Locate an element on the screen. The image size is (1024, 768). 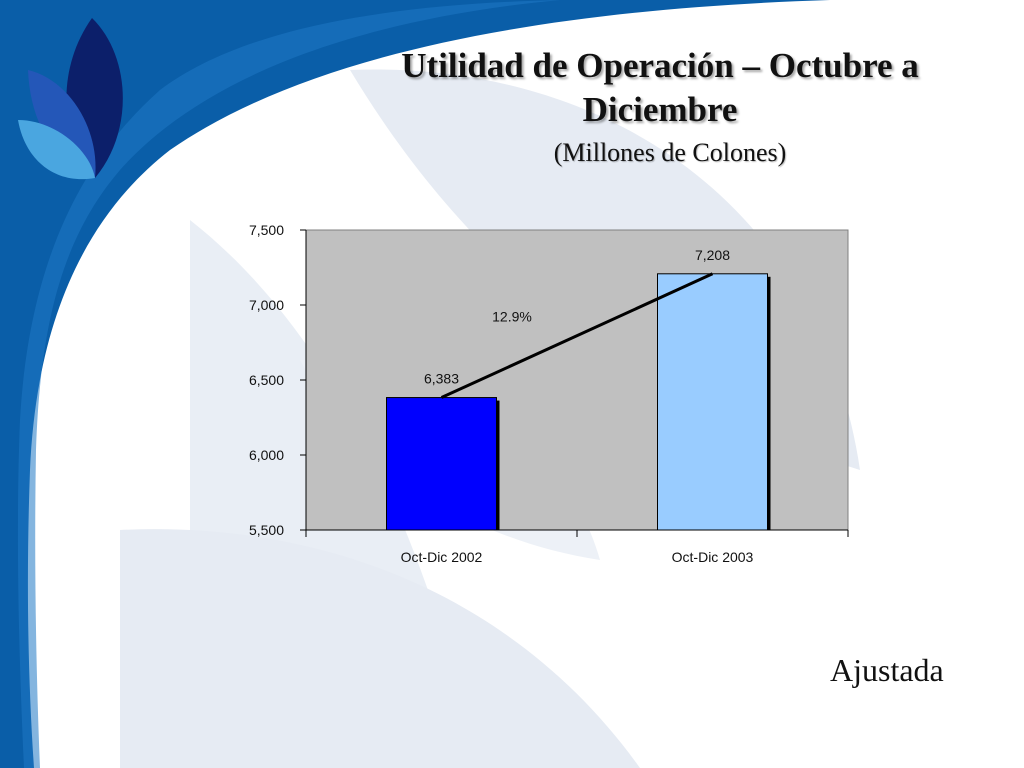
y-tick-label: 6,500 is located at coordinates (266, 380).